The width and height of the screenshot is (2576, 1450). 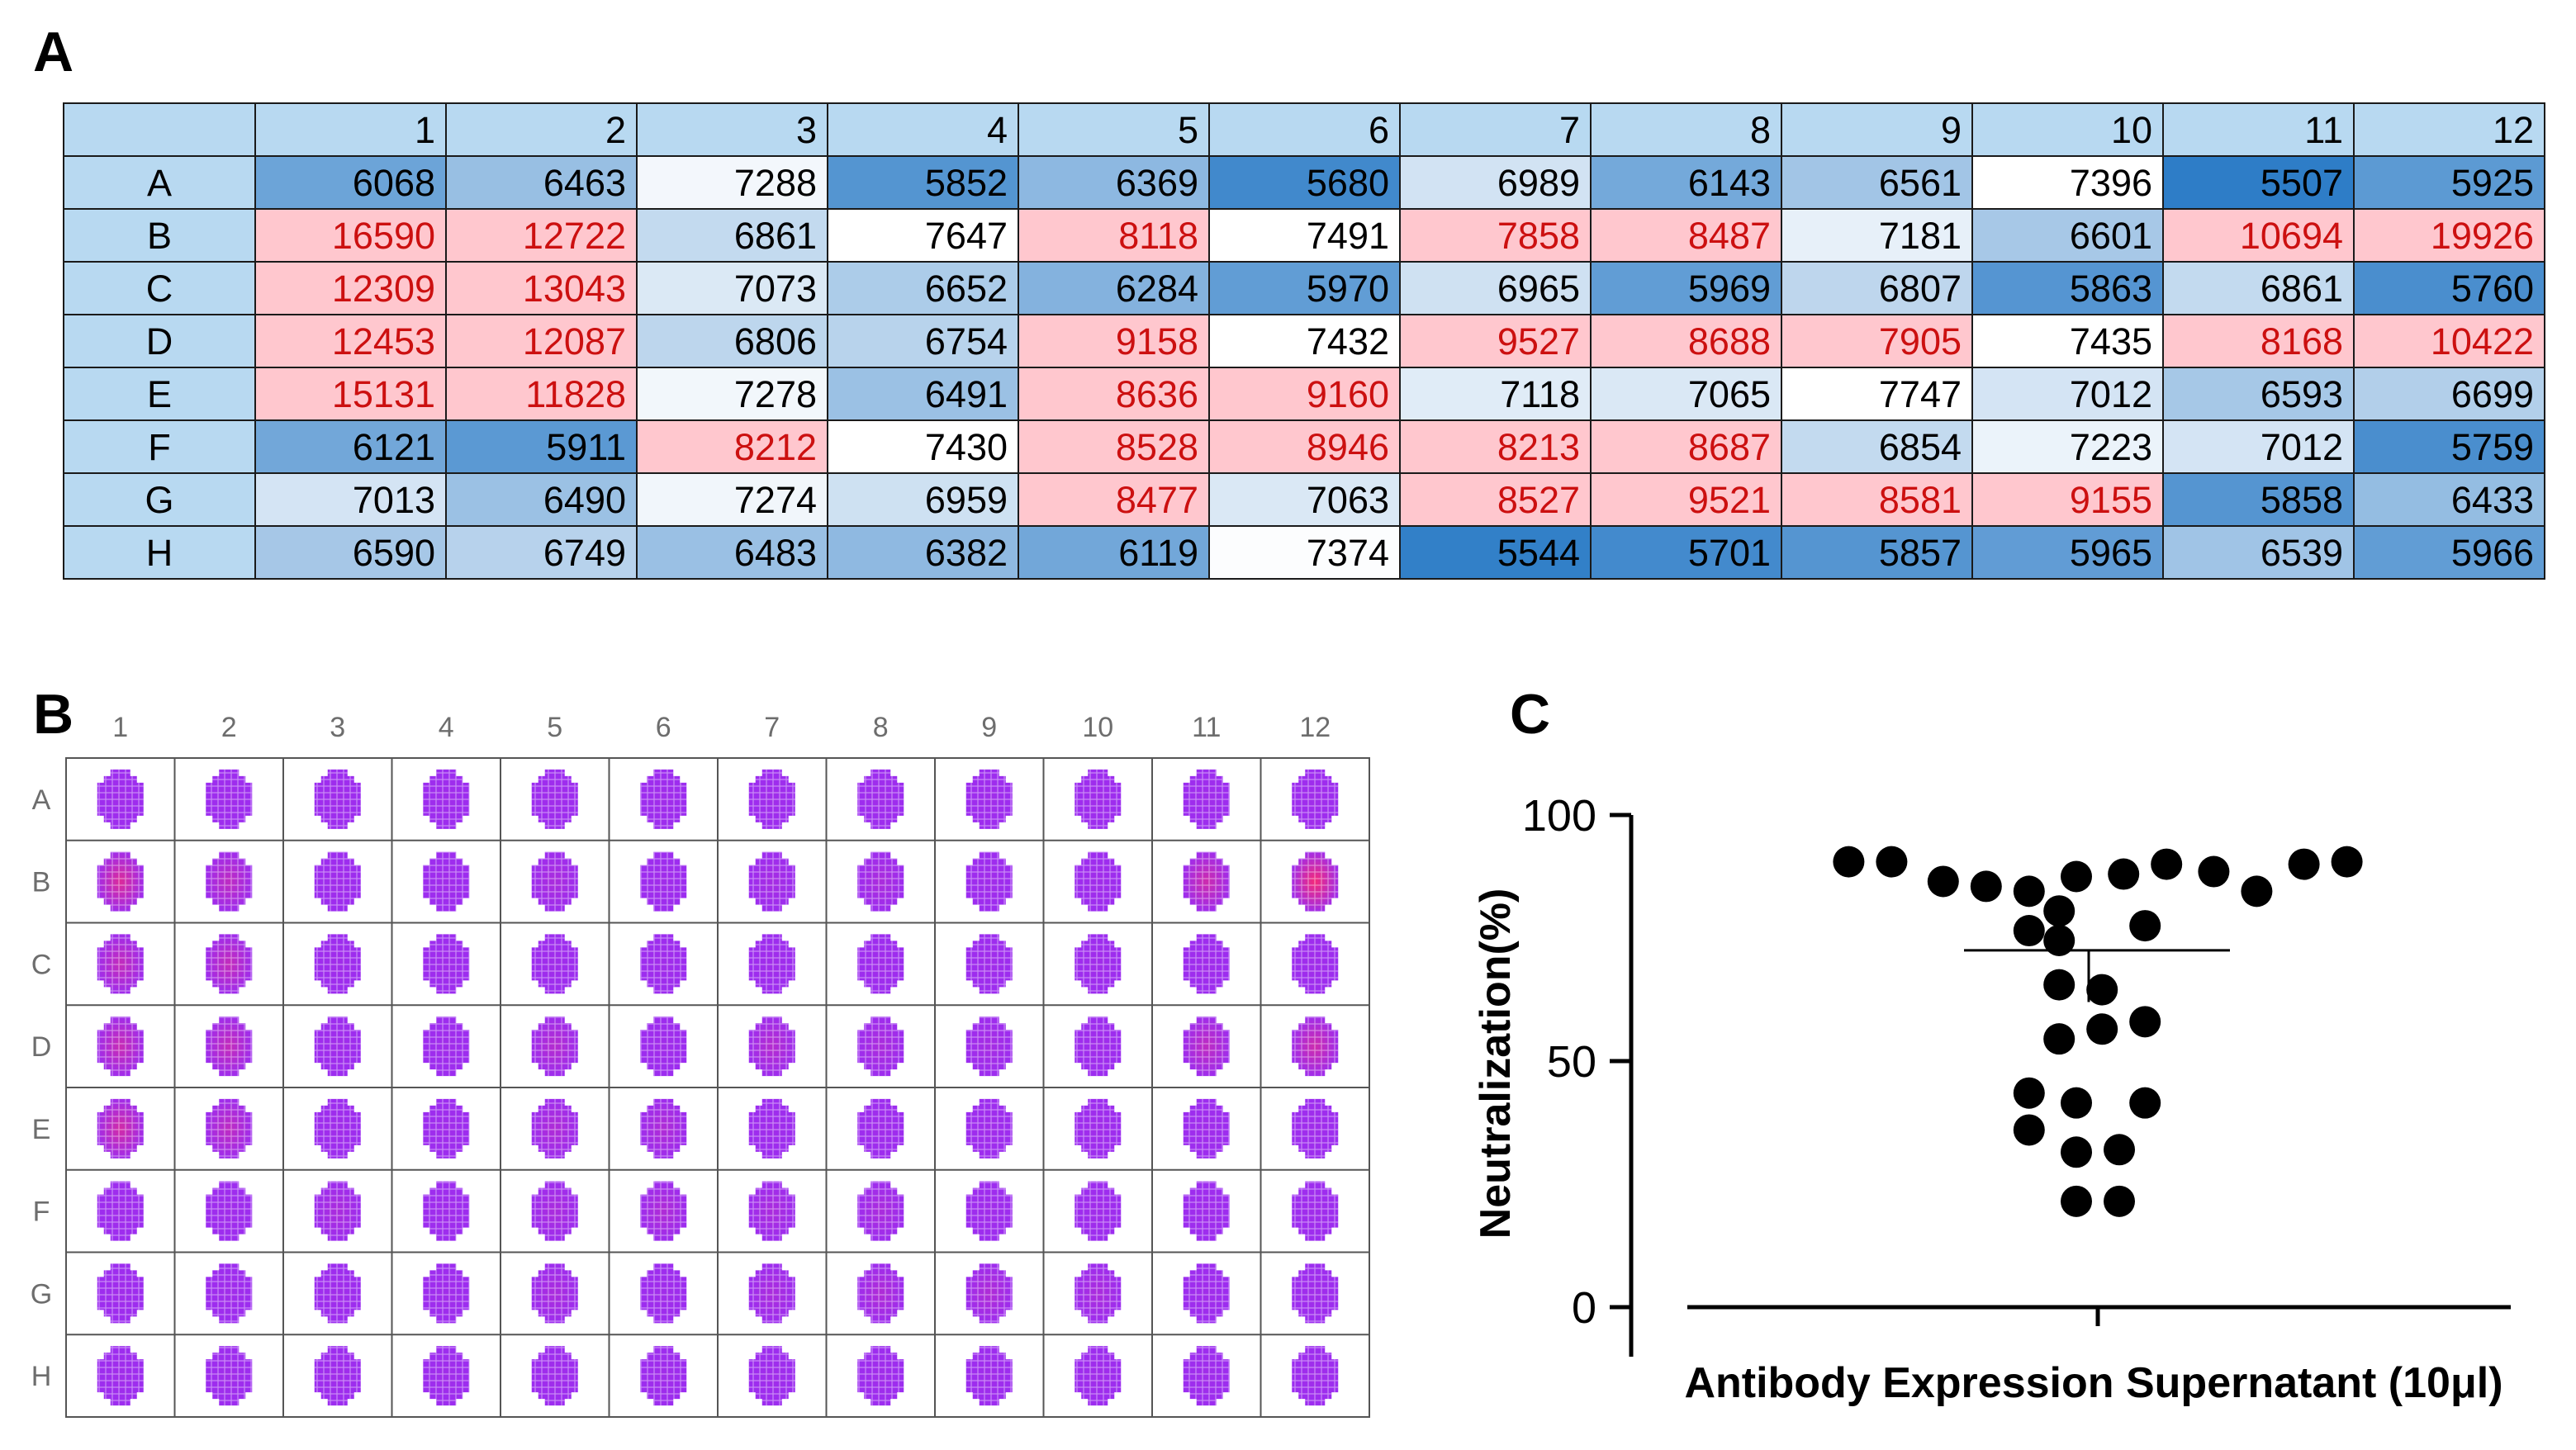 What do you see at coordinates (541, 235) in the screenshot?
I see `heatmap-cell: 12722` at bounding box center [541, 235].